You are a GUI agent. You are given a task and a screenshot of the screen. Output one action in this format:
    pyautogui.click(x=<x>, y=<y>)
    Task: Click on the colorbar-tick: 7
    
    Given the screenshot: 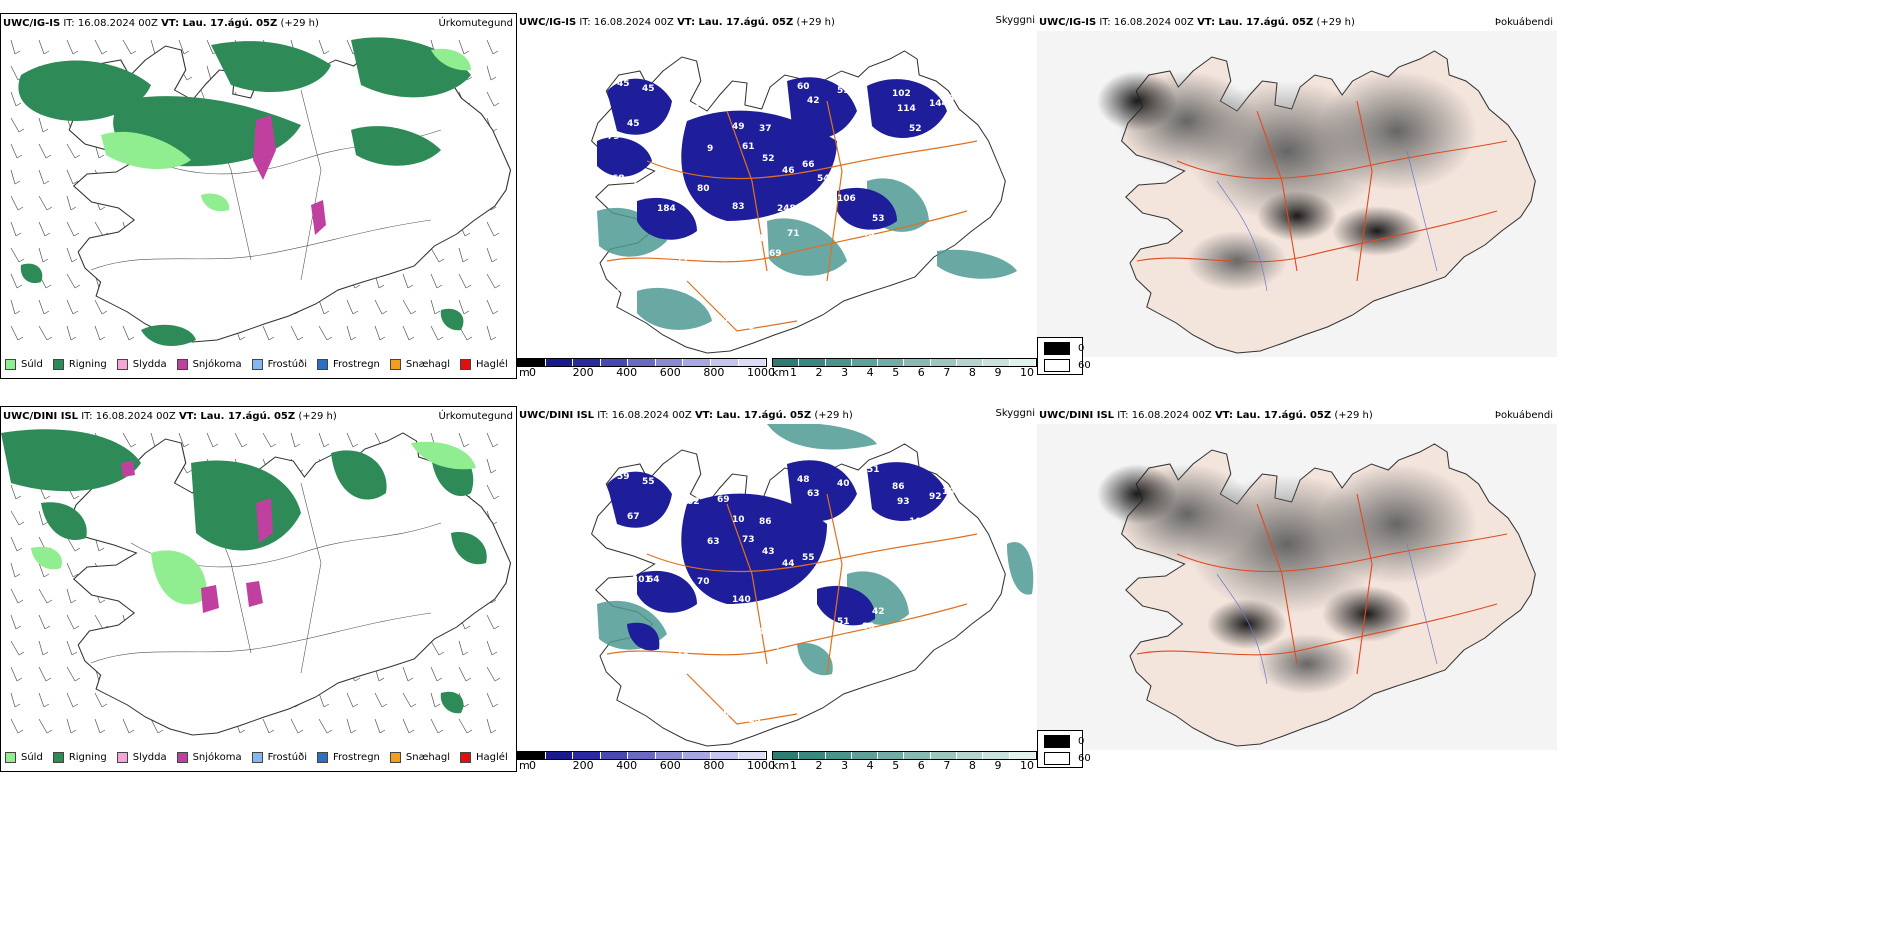 What is the action you would take?
    pyautogui.click(x=947, y=765)
    